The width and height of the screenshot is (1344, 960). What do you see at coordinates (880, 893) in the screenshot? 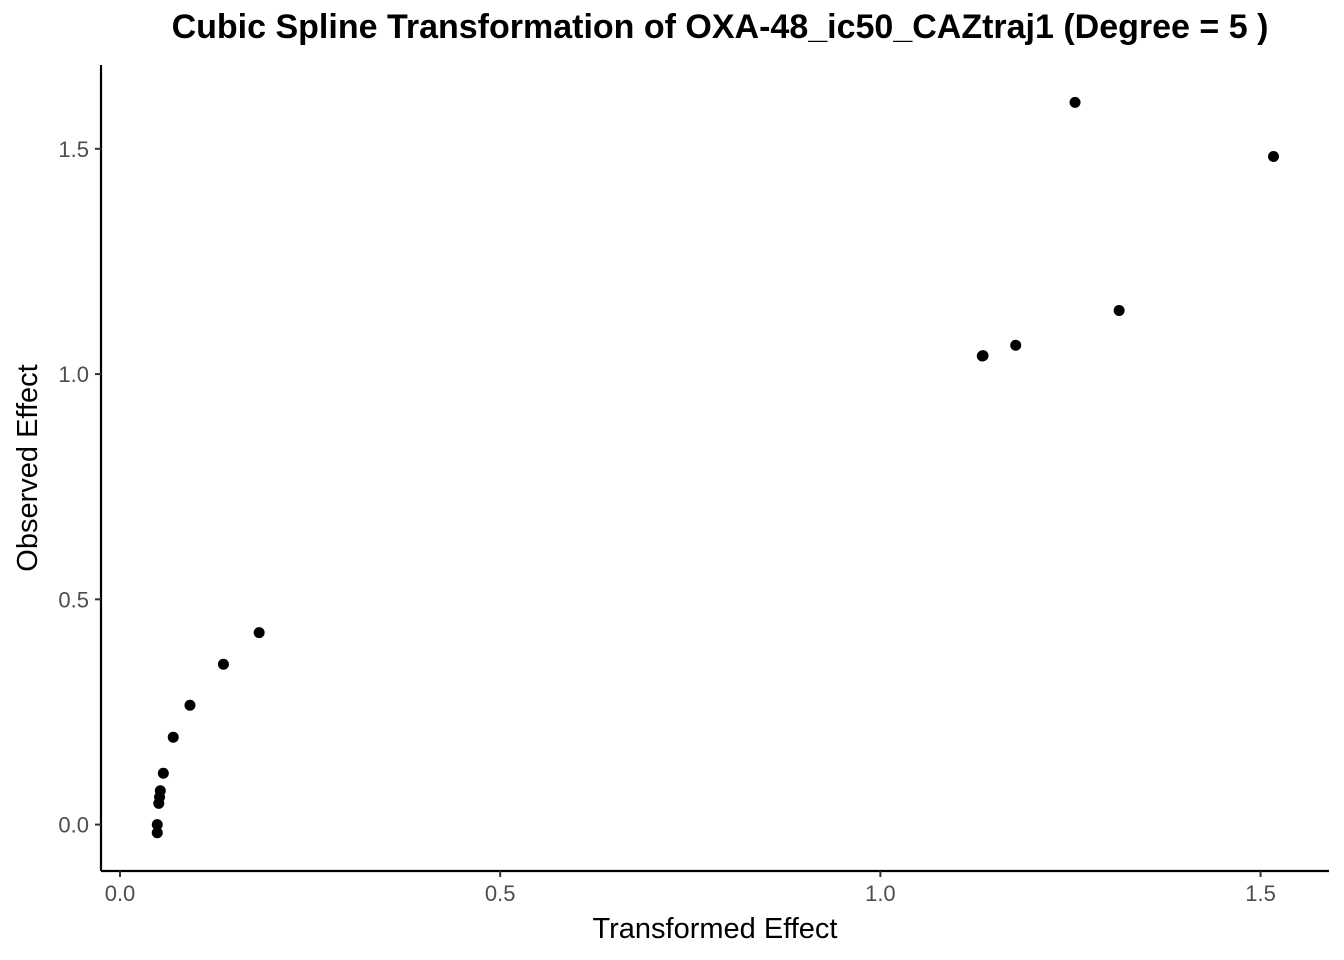
I see `x-tick-label: 1.0` at bounding box center [880, 893].